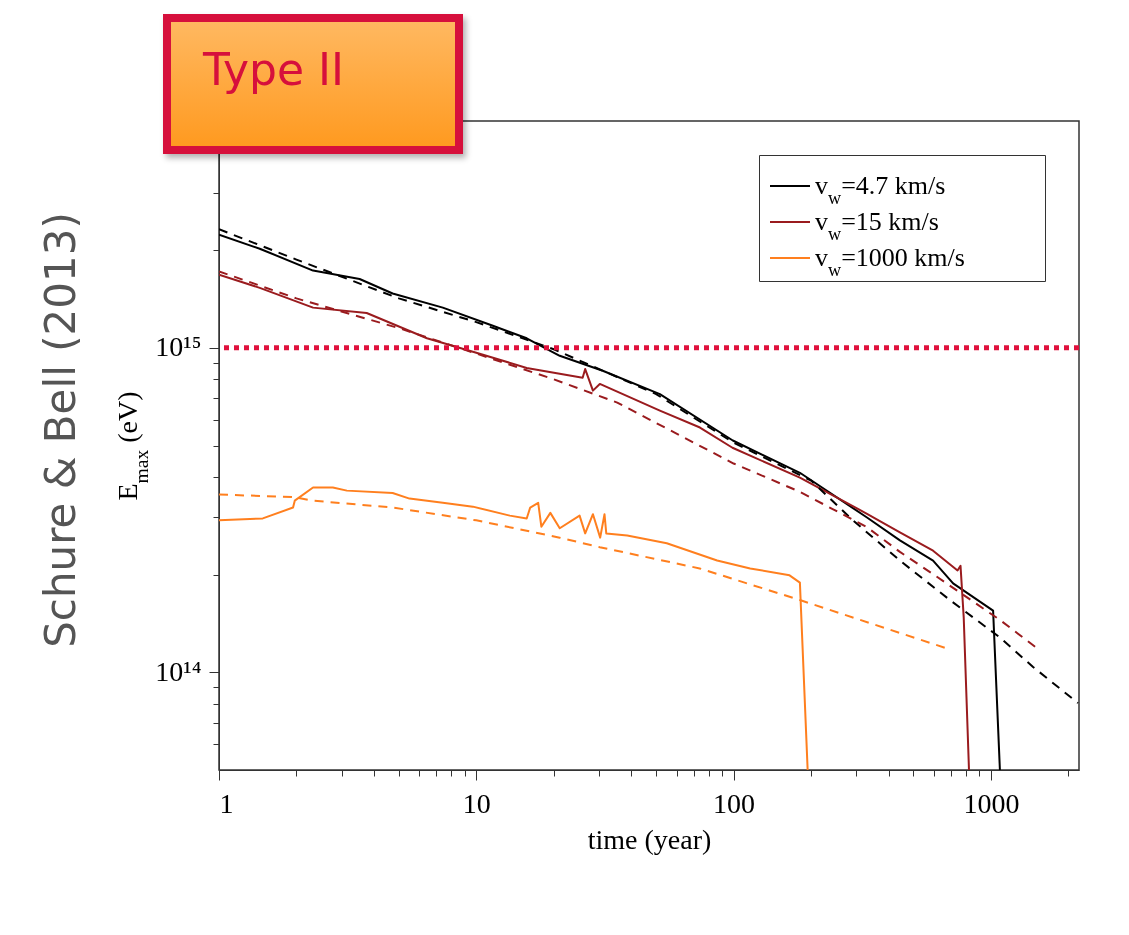 The width and height of the screenshot is (1129, 935). What do you see at coordinates (274, 69) in the screenshot?
I see `text: Type II` at bounding box center [274, 69].